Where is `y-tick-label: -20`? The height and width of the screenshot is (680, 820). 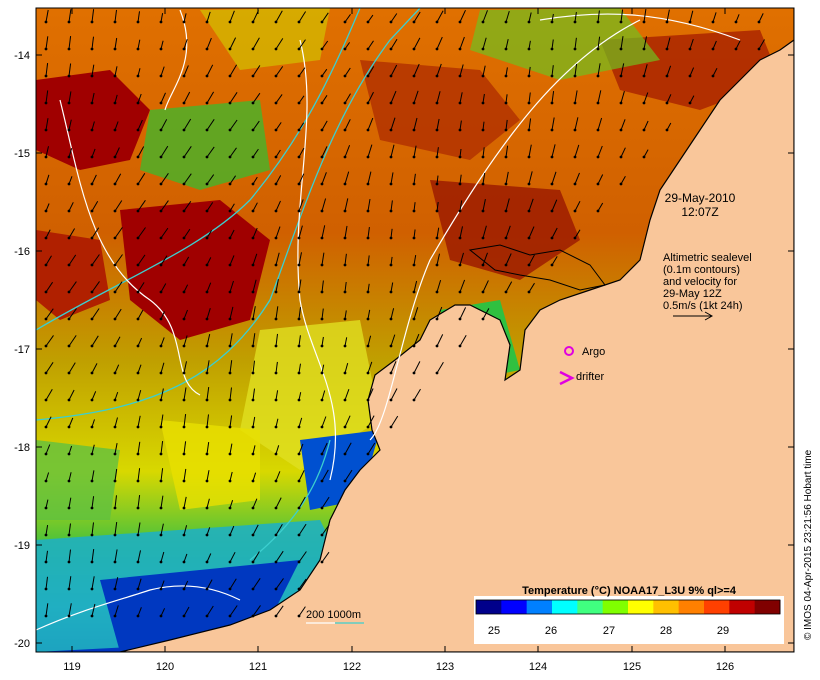
y-tick-label: -20 is located at coordinates (22, 644).